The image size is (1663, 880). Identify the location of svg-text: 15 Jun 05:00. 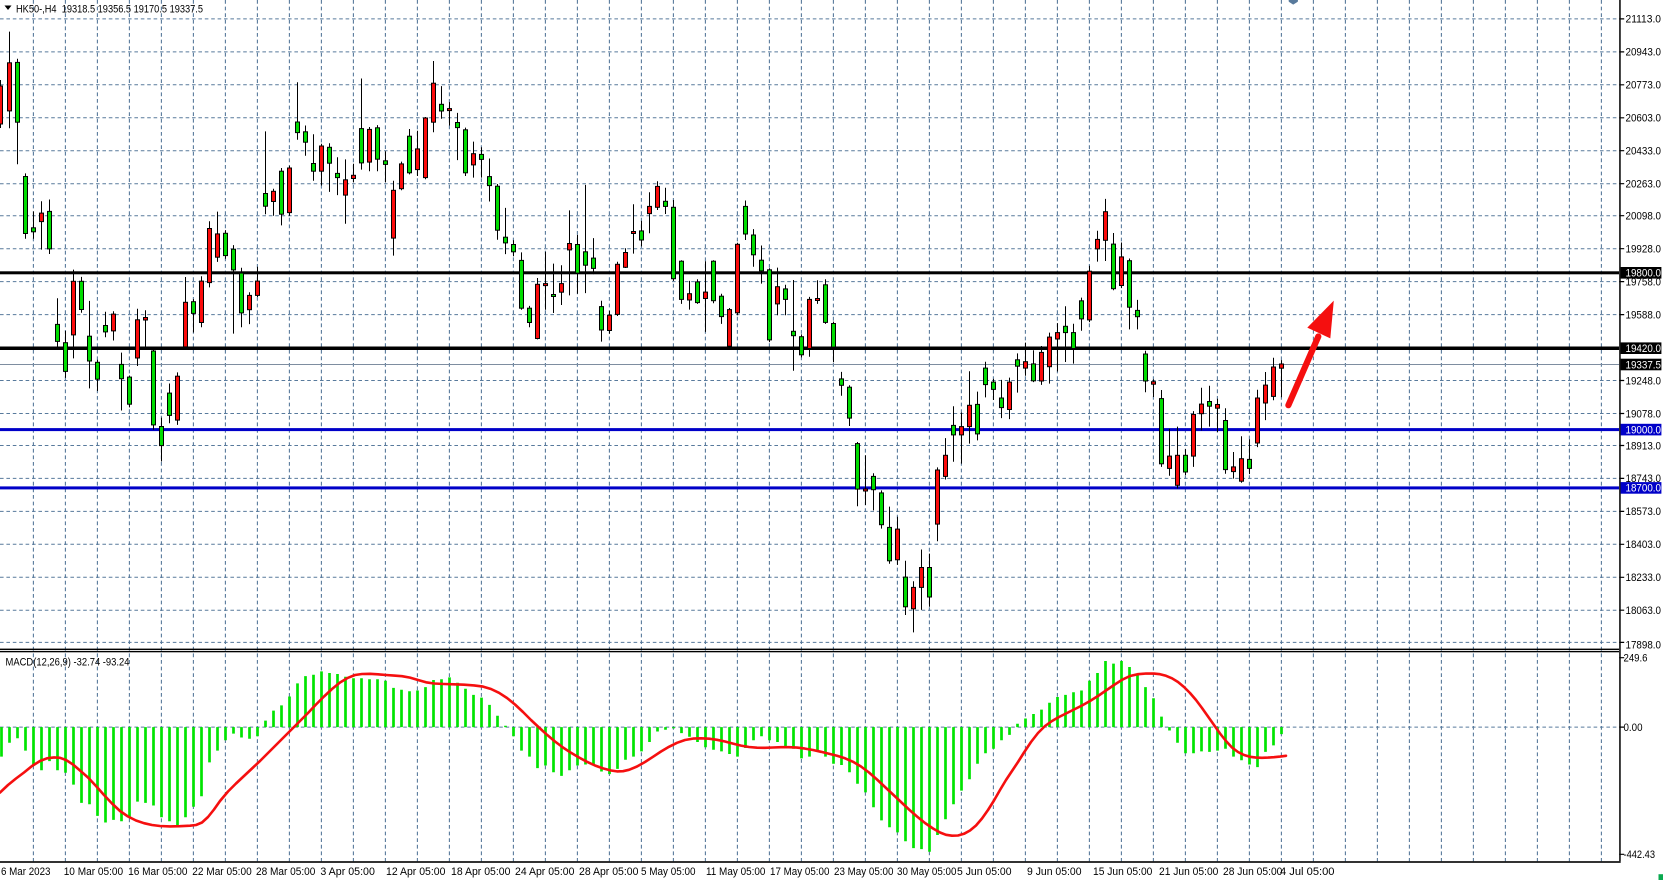
(1122, 872).